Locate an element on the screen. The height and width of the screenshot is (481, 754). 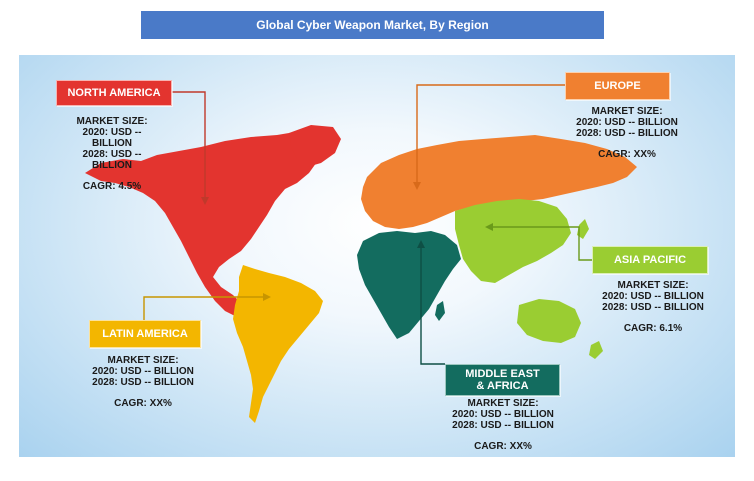
connector-latin-america is located at coordinates (205, 308).